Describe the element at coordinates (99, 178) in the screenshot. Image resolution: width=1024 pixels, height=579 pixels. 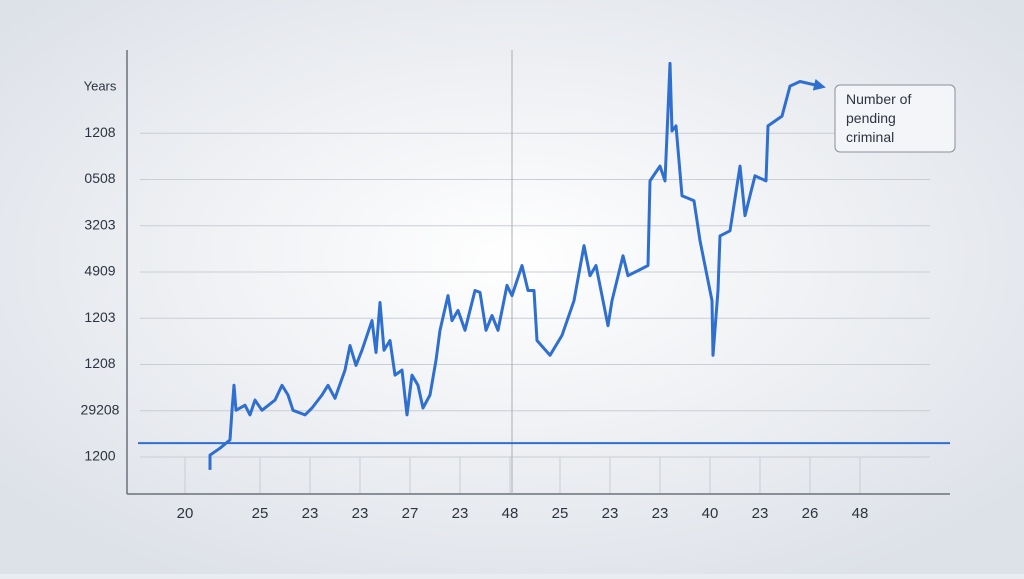
I see `y-tick-label: 0508` at that location.